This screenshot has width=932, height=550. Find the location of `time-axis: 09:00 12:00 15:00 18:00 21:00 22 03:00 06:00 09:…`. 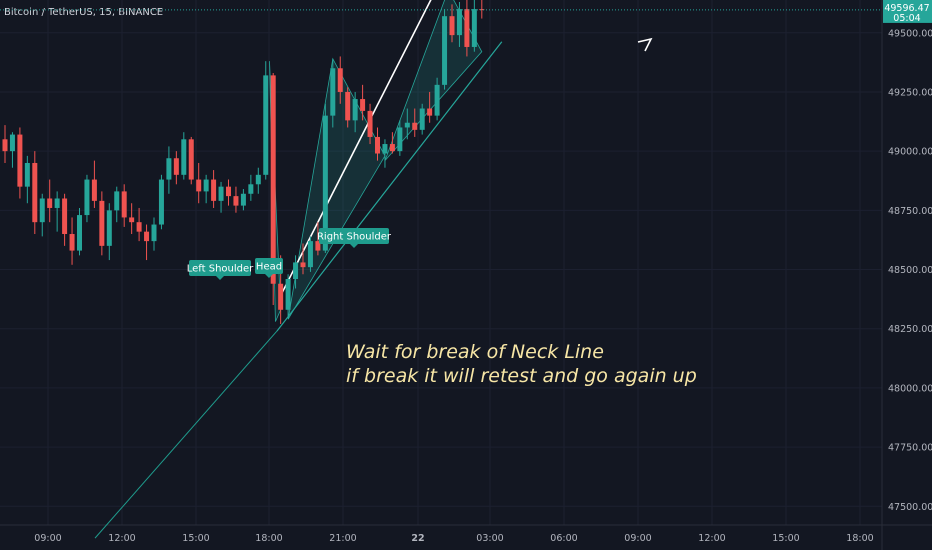

time-axis: 09:00 12:00 15:00 18:00 21:00 22 03:00 06:00 09:… is located at coordinates (453, 538).